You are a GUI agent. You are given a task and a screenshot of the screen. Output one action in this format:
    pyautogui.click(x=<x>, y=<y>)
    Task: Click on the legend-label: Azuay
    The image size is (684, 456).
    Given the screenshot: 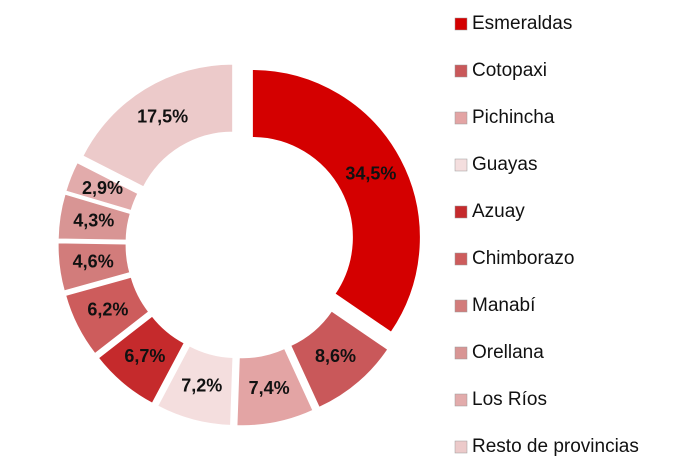 What is the action you would take?
    pyautogui.click(x=498, y=211)
    